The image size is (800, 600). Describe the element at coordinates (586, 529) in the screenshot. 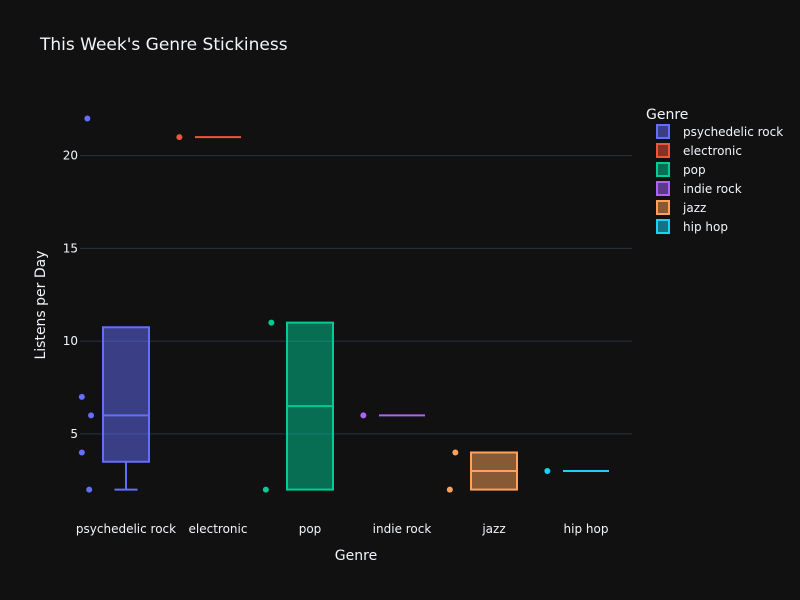

I see `x-tick-label: hip hop` at that location.